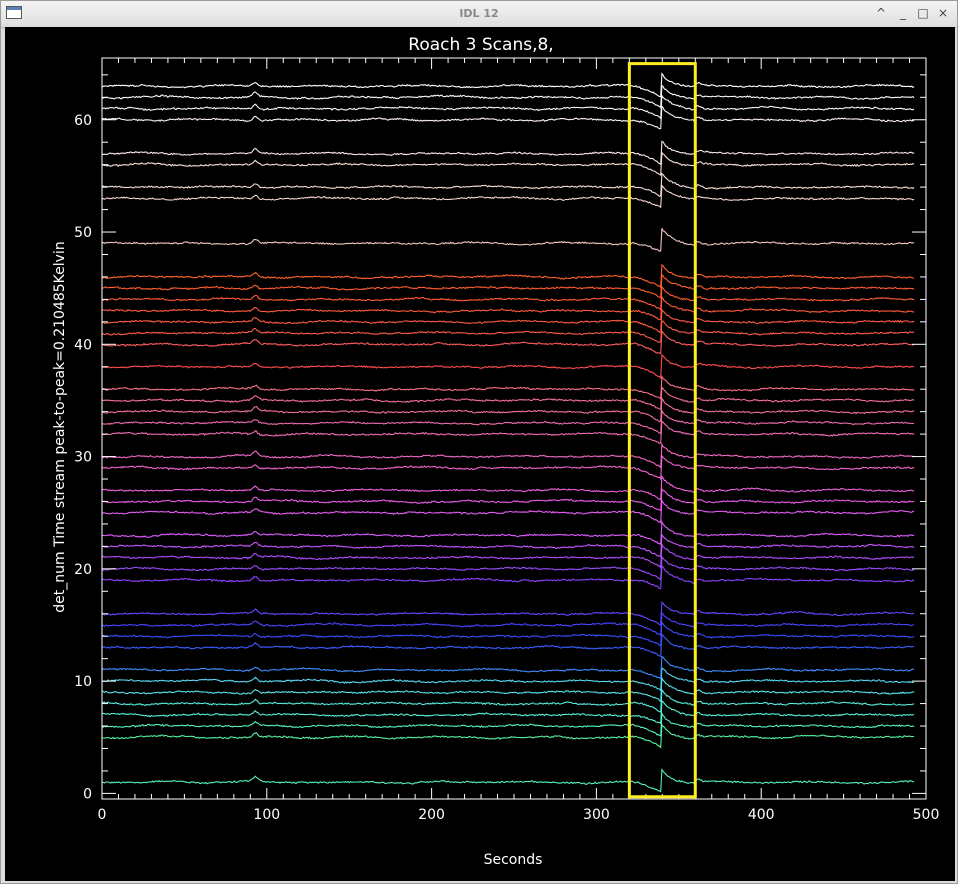 Image resolution: width=958 pixels, height=884 pixels. What do you see at coordinates (513, 860) in the screenshot?
I see `x-axis-label: Seconds` at bounding box center [513, 860].